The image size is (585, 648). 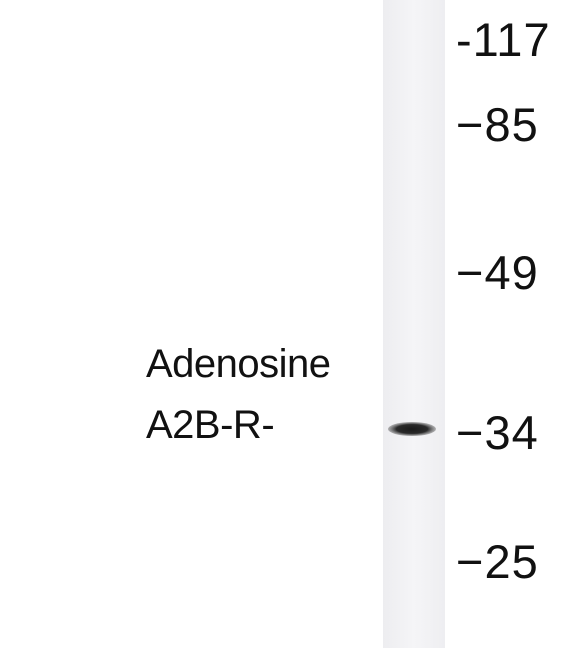 What do you see at coordinates (412, 429) in the screenshot?
I see `protein-band` at bounding box center [412, 429].